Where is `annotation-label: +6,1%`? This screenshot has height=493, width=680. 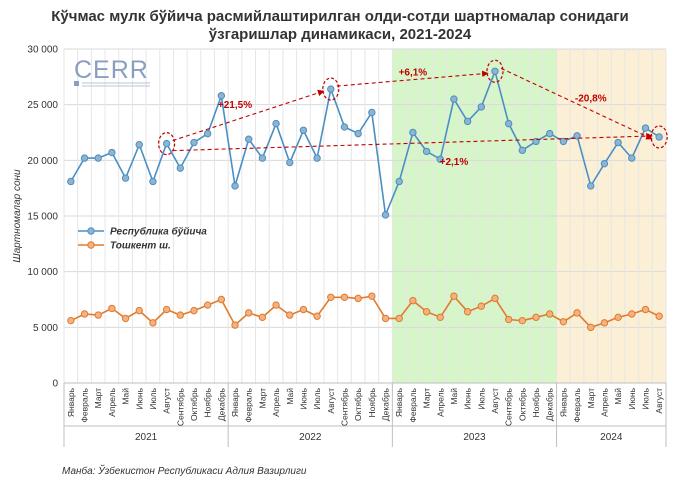
annotation-label: +6,1% is located at coordinates (413, 73).